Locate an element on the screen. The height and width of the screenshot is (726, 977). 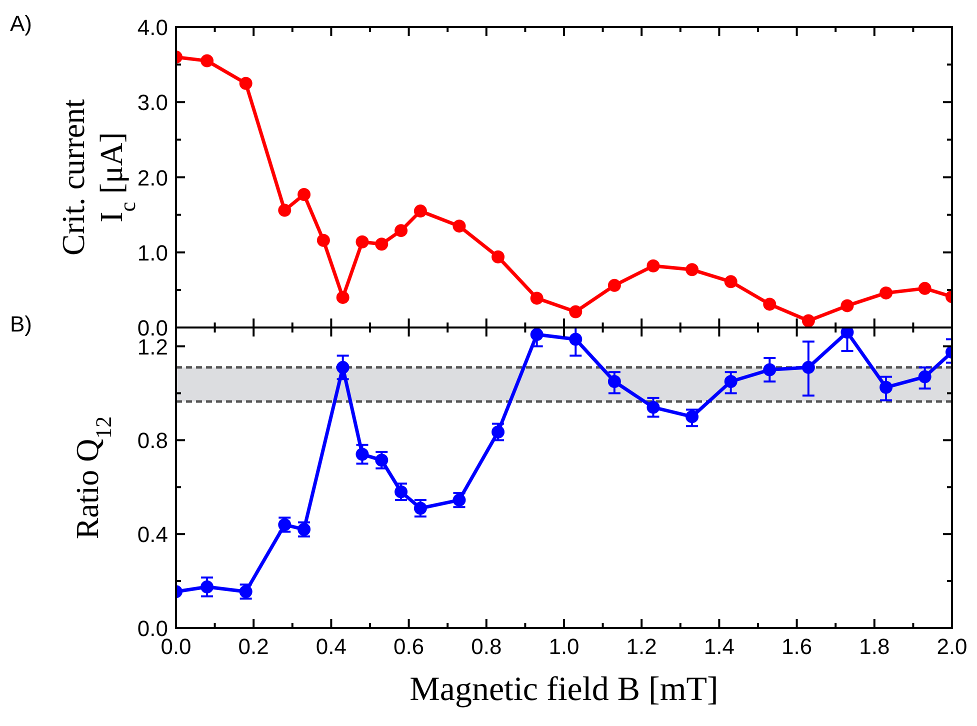
chart-title: B) is located at coordinates (21, 324).